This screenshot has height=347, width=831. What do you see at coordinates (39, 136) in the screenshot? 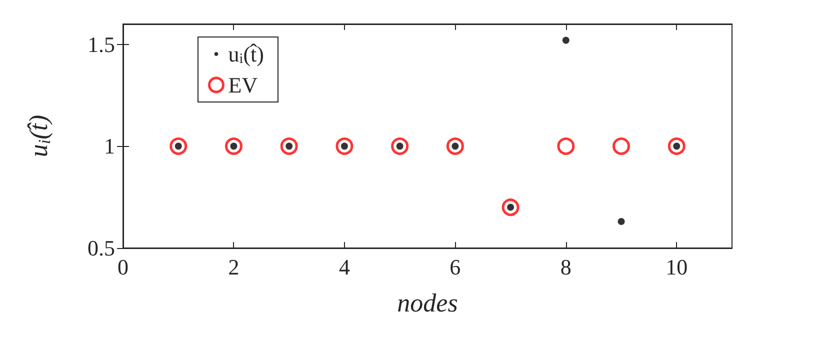
I see `y-axis-title: ui(t̂)` at bounding box center [39, 136].